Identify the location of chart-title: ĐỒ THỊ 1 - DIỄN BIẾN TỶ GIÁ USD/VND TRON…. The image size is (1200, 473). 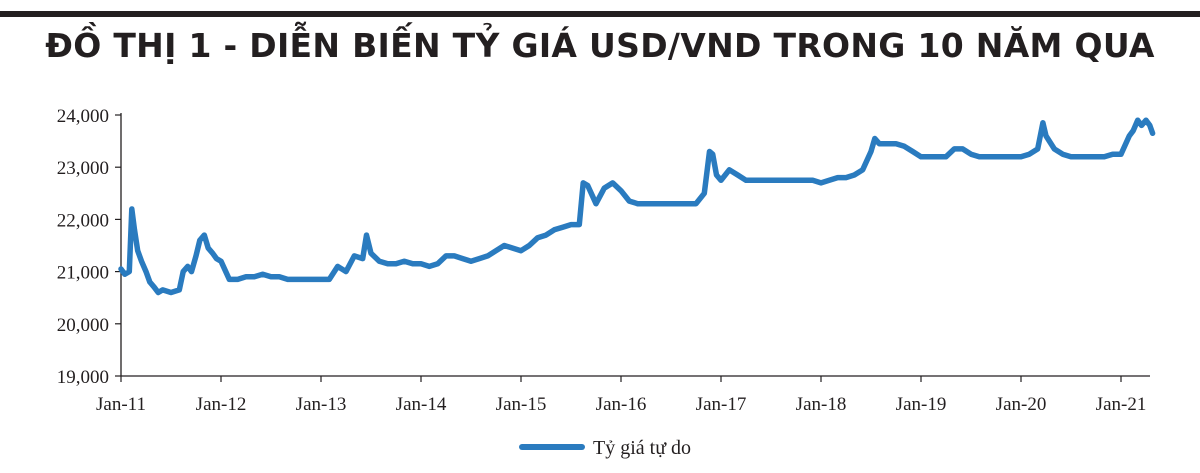
(600, 45).